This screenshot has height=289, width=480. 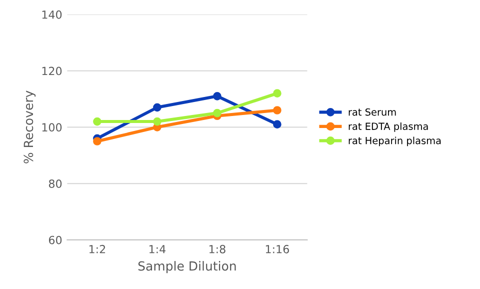 I want to click on y-tick-label: 100, so click(x=52, y=127).